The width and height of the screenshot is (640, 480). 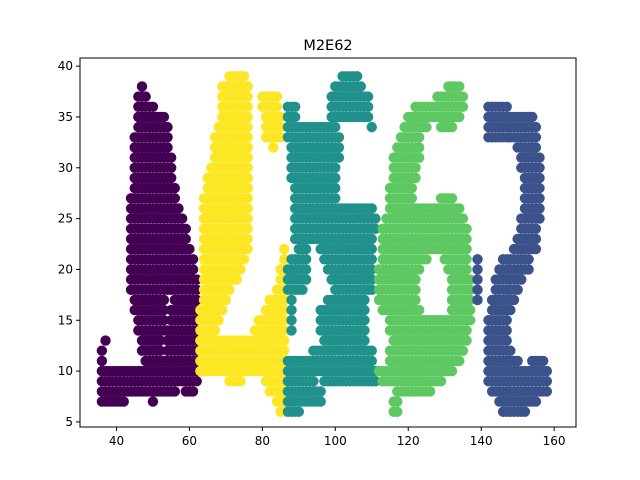 I want to click on x-tick-label: 60, so click(x=189, y=441).